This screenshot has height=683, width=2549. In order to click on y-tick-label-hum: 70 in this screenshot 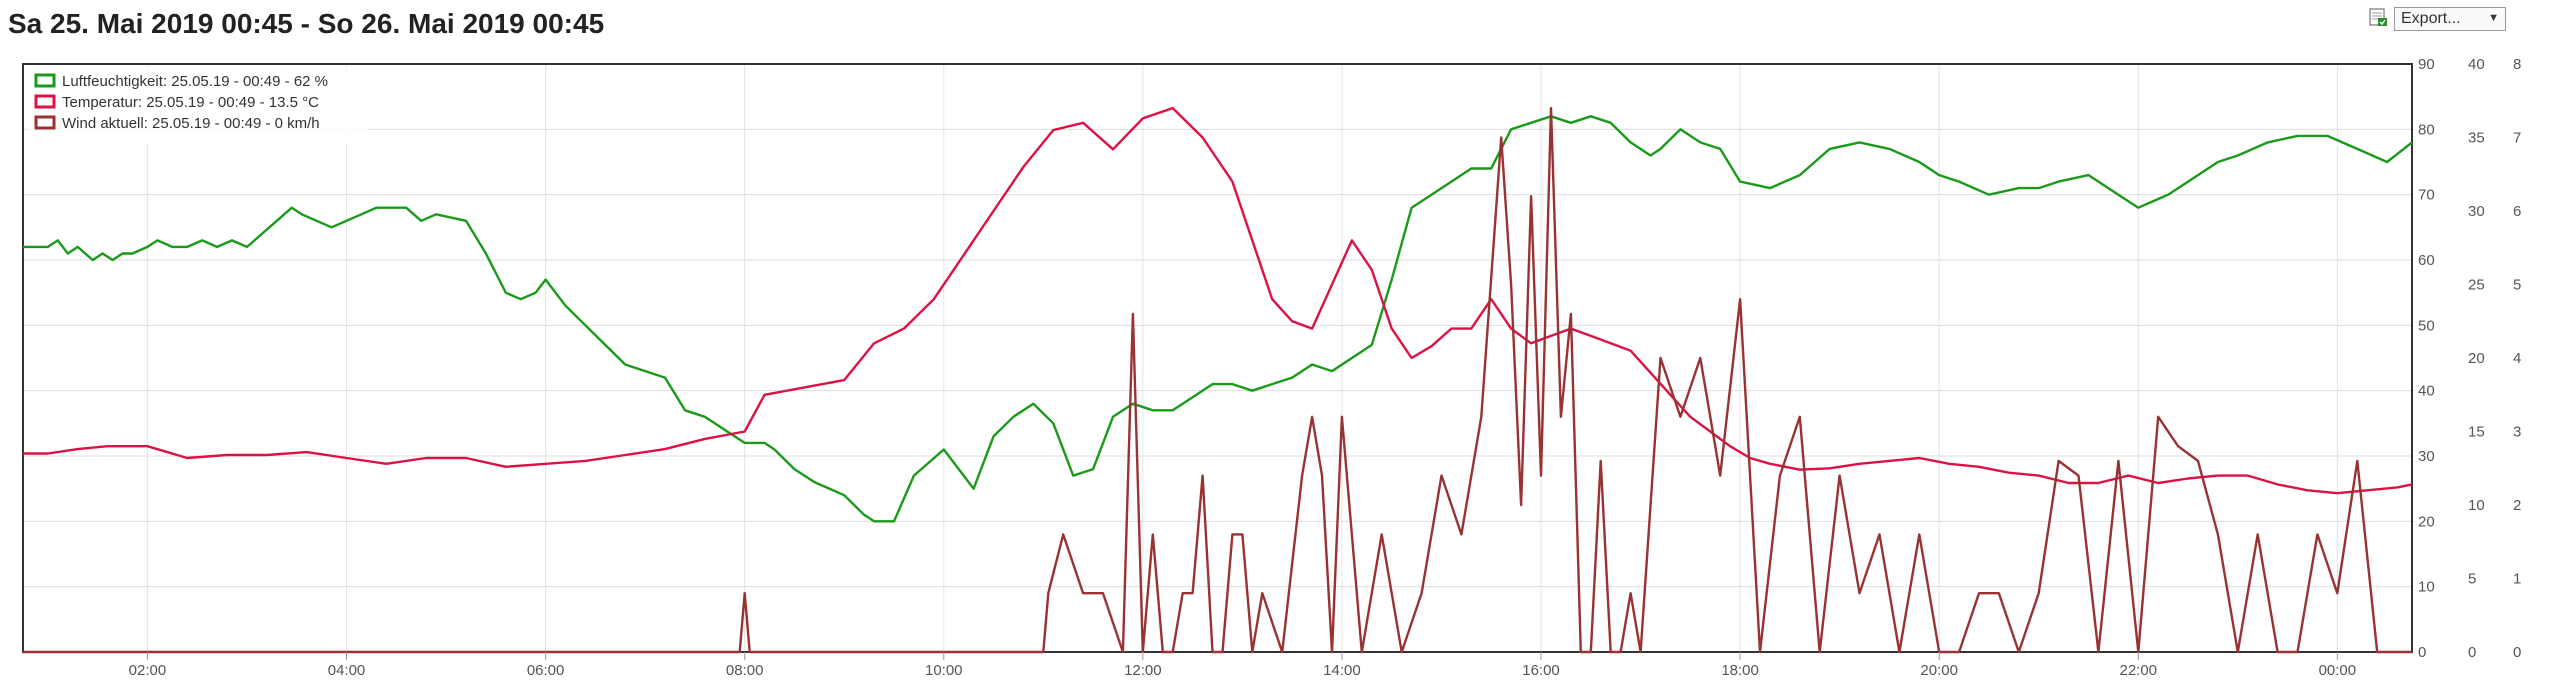, I will do `click(2426, 195)`.